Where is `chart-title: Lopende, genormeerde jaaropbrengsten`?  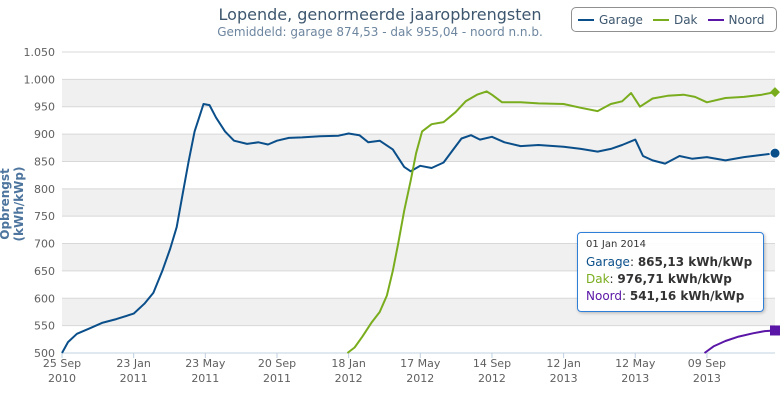
chart-title: Lopende, genormeerde jaaropbrengsten is located at coordinates (380, 14).